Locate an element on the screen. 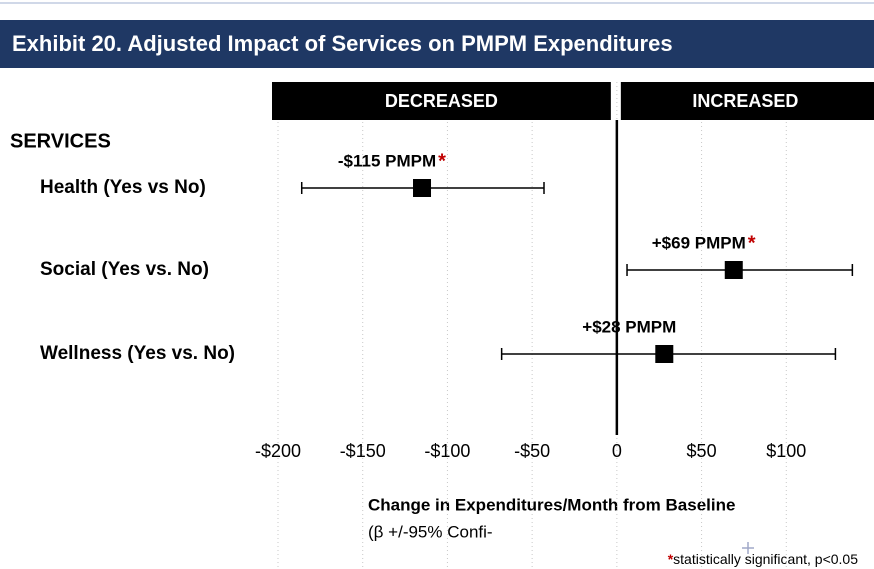  title-bar is located at coordinates (437, 44).